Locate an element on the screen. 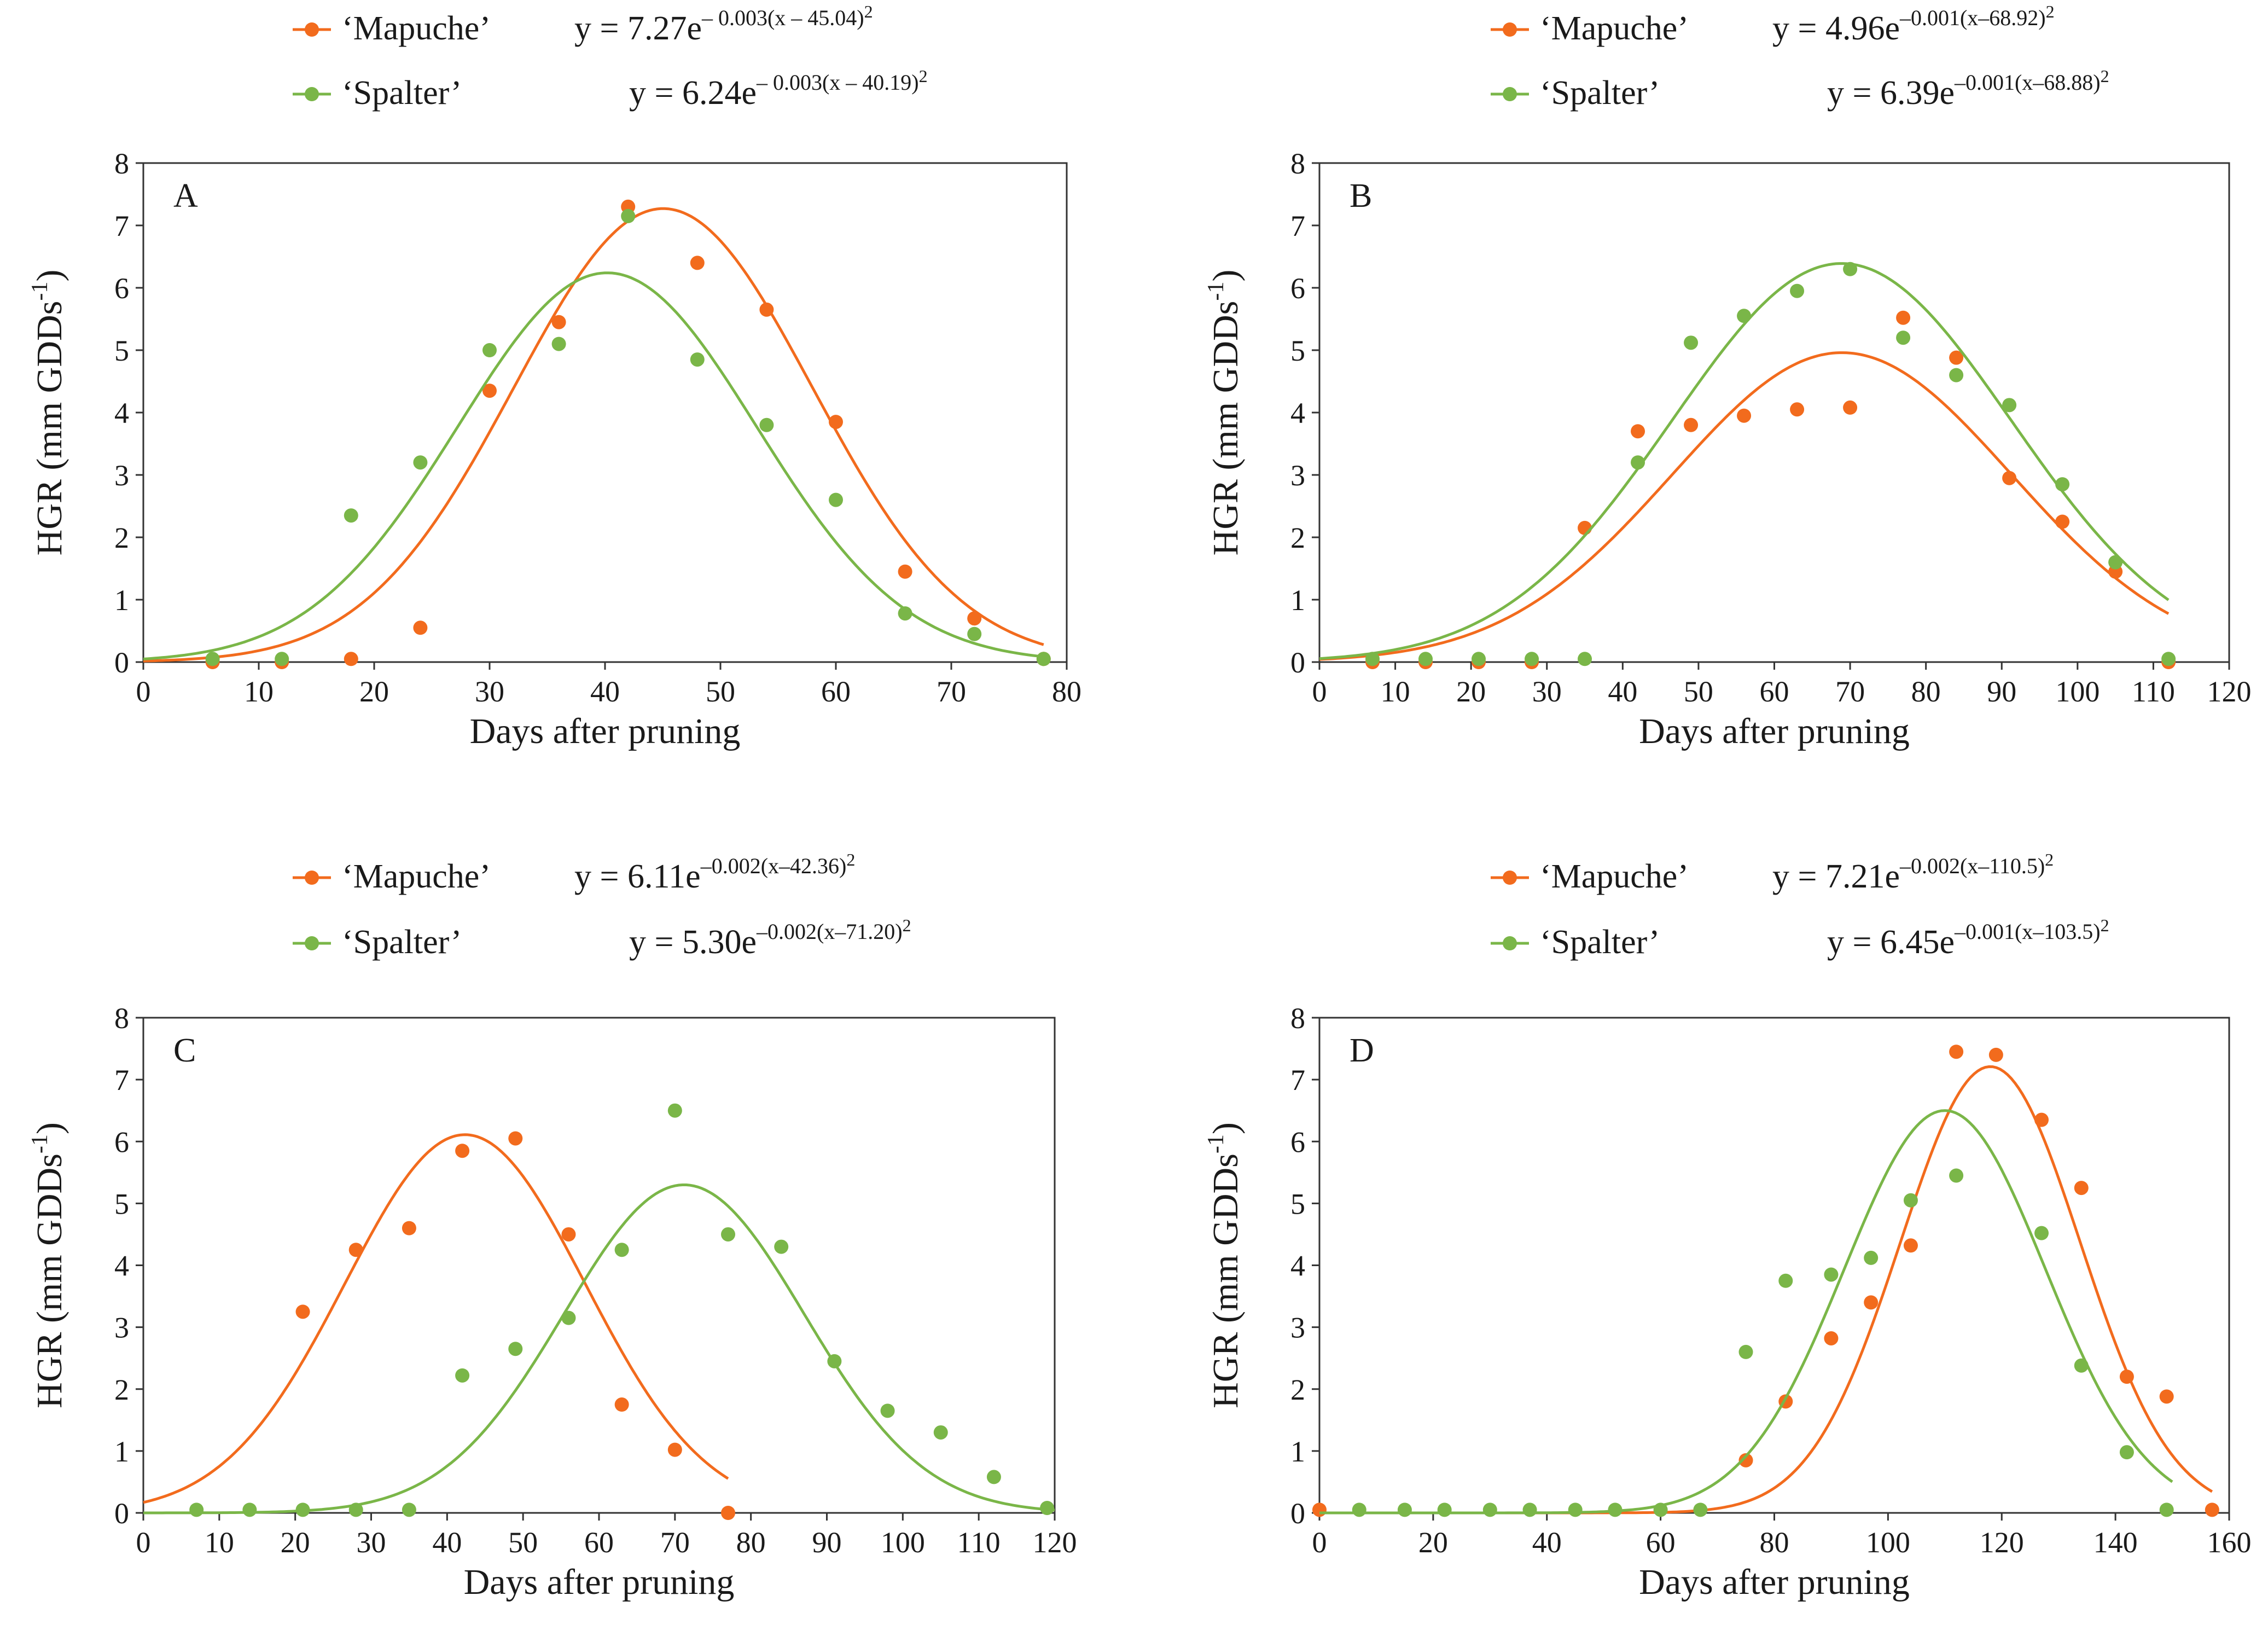 The image size is (2268, 1636). panel-letter: A is located at coordinates (185, 195).